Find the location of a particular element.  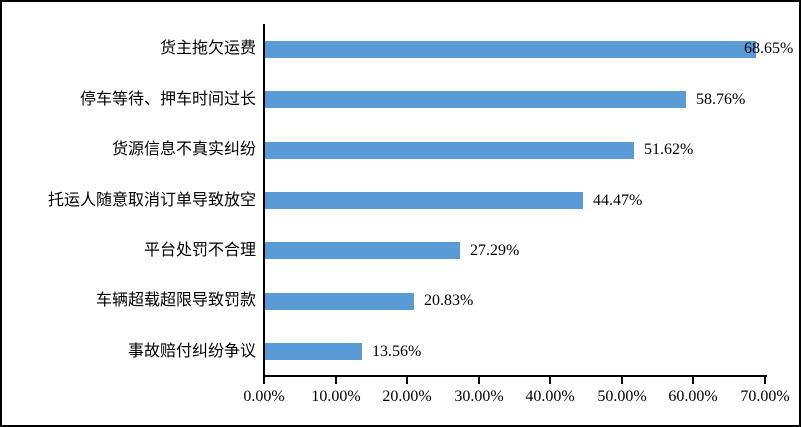

x-axis-tick-label: 50.00% is located at coordinates (622, 396).